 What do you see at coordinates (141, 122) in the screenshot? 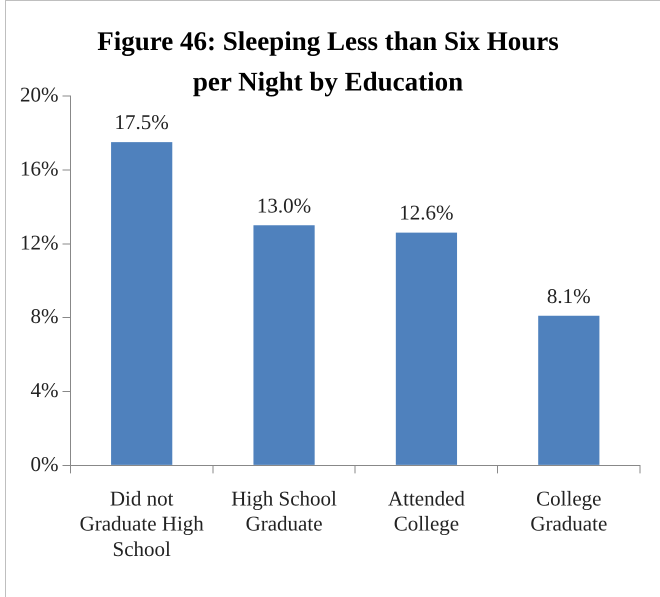
I see `data-label: 17.5%` at bounding box center [141, 122].